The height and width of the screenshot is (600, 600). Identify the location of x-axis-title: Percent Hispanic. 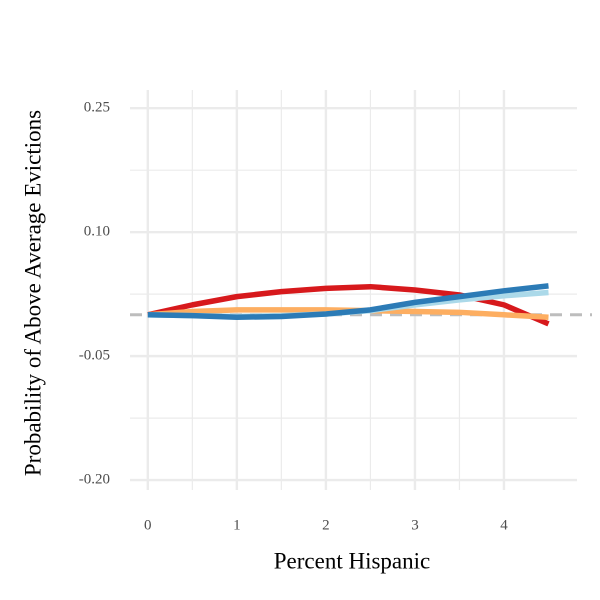
(352, 560).